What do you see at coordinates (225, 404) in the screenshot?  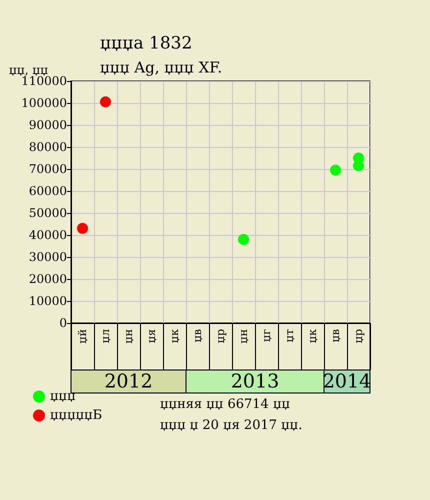 I see `text: џџняя џџ 66714 џџ` at bounding box center [225, 404].